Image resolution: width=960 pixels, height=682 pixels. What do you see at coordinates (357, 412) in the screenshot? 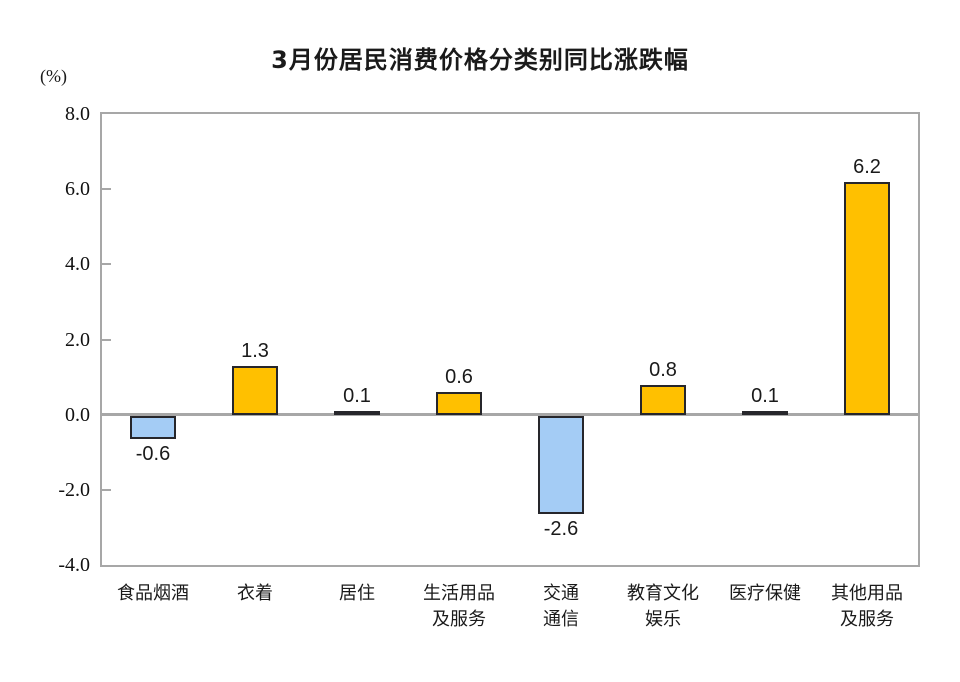
I see `bar-居住` at bounding box center [357, 412].